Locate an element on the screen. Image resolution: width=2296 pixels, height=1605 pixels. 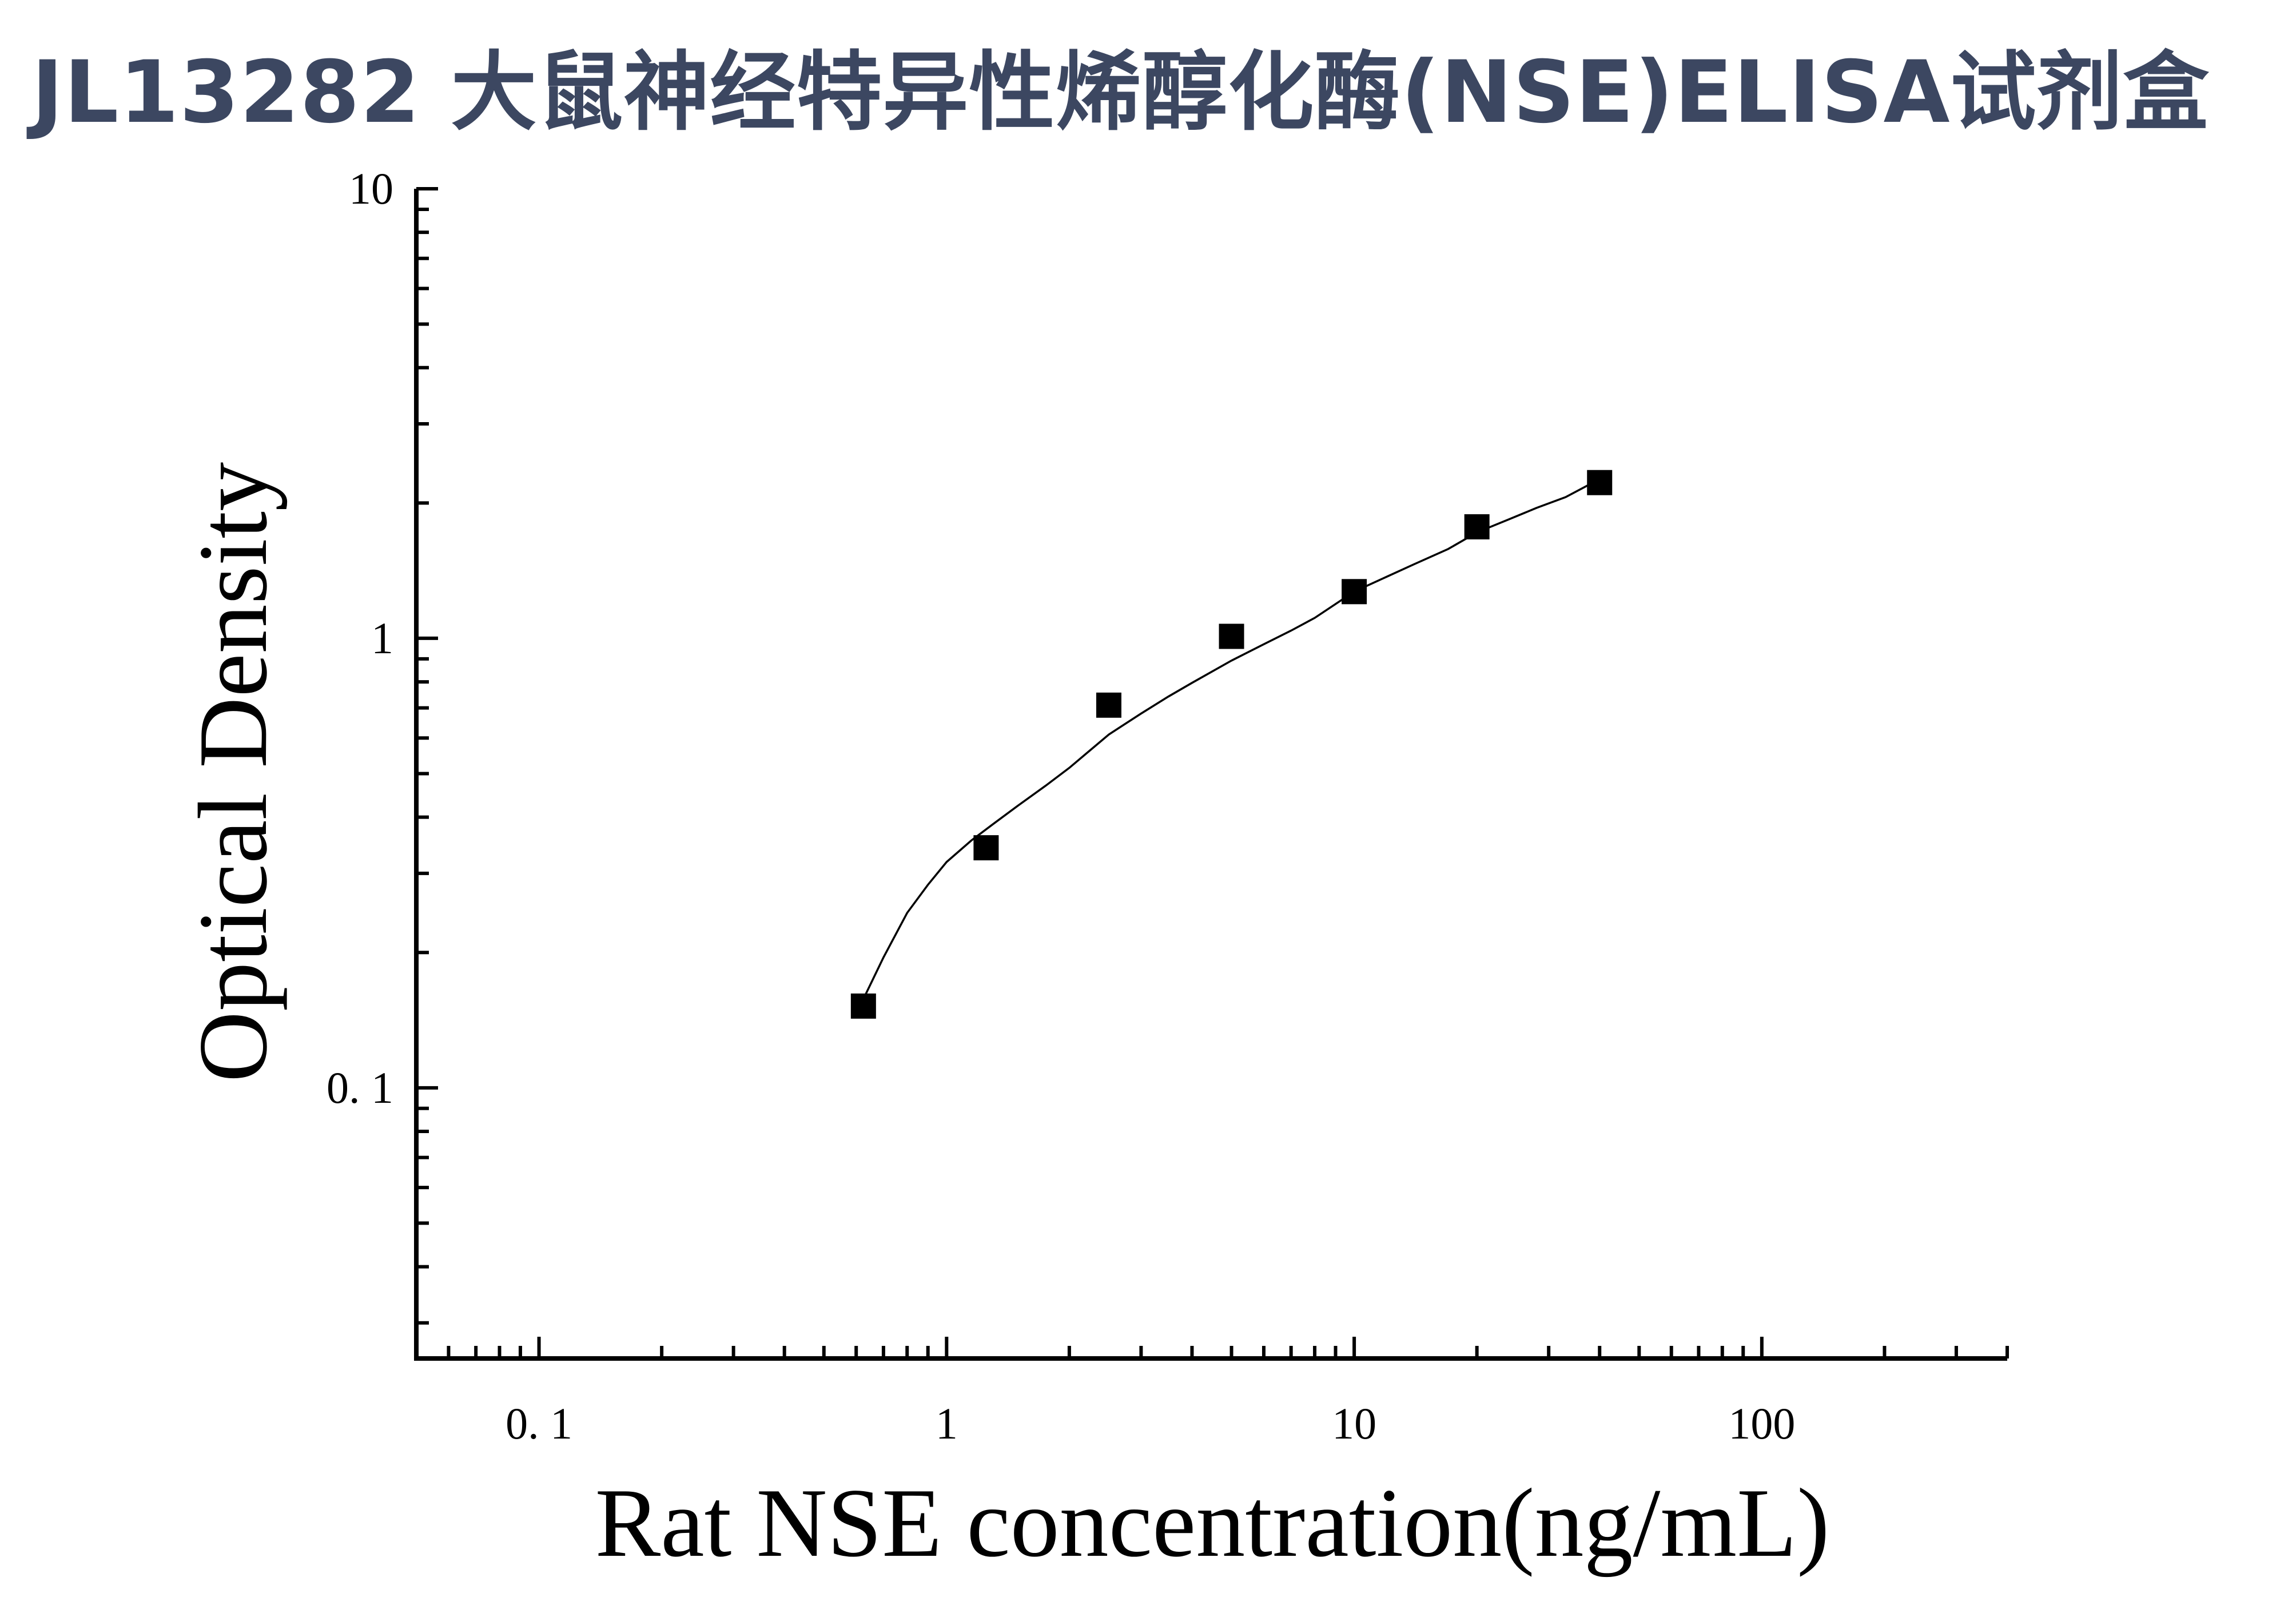
y-tick-label: 1 is located at coordinates (382, 638).